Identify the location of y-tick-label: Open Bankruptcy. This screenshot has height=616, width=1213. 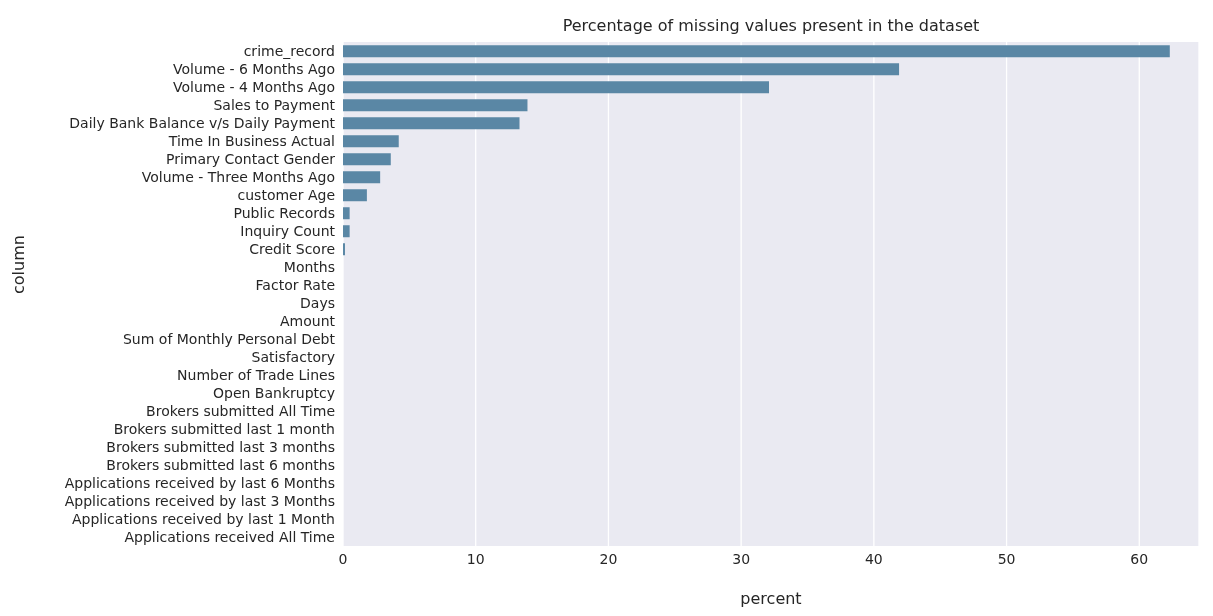
(274, 392).